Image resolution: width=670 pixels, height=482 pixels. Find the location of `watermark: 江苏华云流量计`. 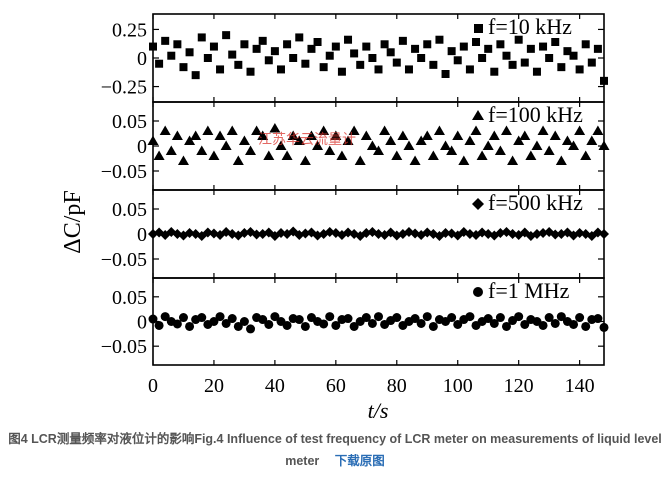

watermark: 江苏华云流量计 is located at coordinates (307, 140).